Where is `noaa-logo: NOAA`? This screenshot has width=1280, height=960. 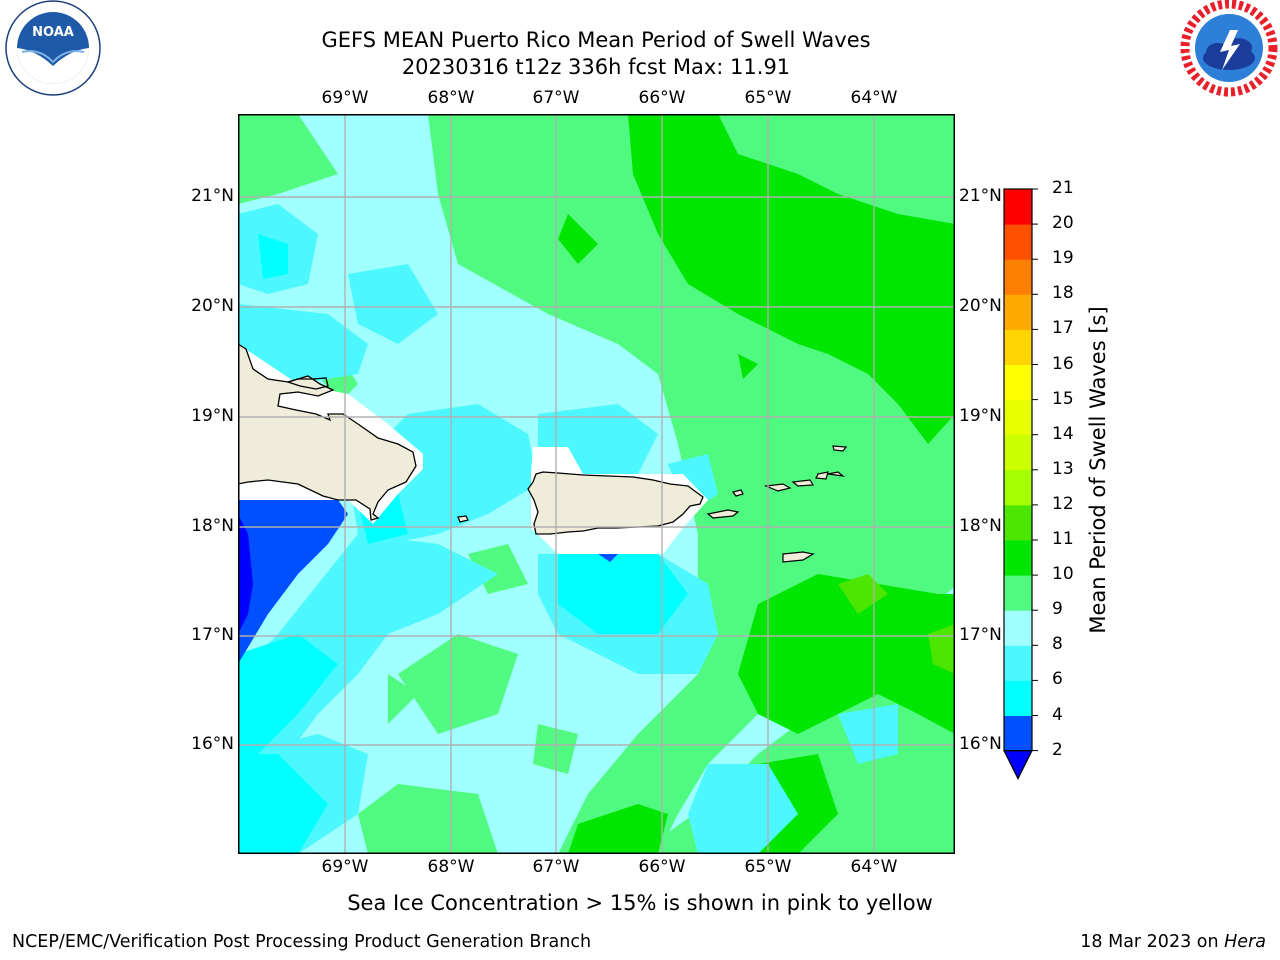 noaa-logo: NOAA is located at coordinates (53, 48).